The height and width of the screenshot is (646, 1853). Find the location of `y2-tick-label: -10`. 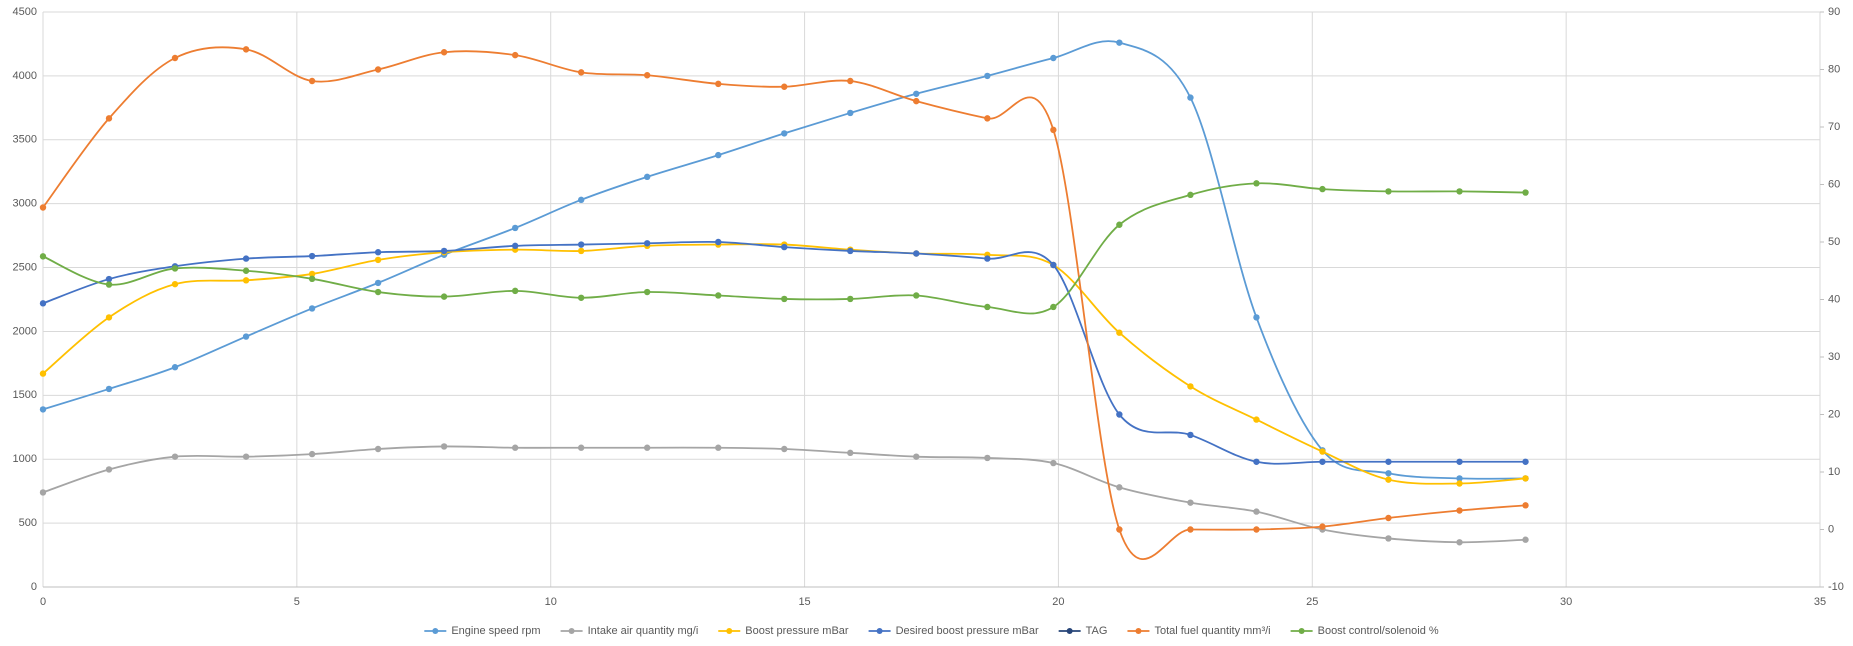

y2-tick-label: -10 is located at coordinates (1836, 587).